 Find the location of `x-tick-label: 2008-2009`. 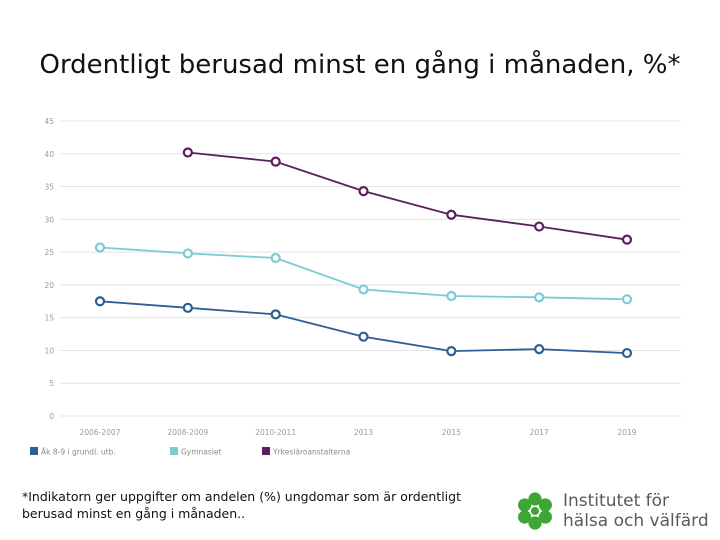

x-tick-label: 2008-2009 is located at coordinates (187, 432).